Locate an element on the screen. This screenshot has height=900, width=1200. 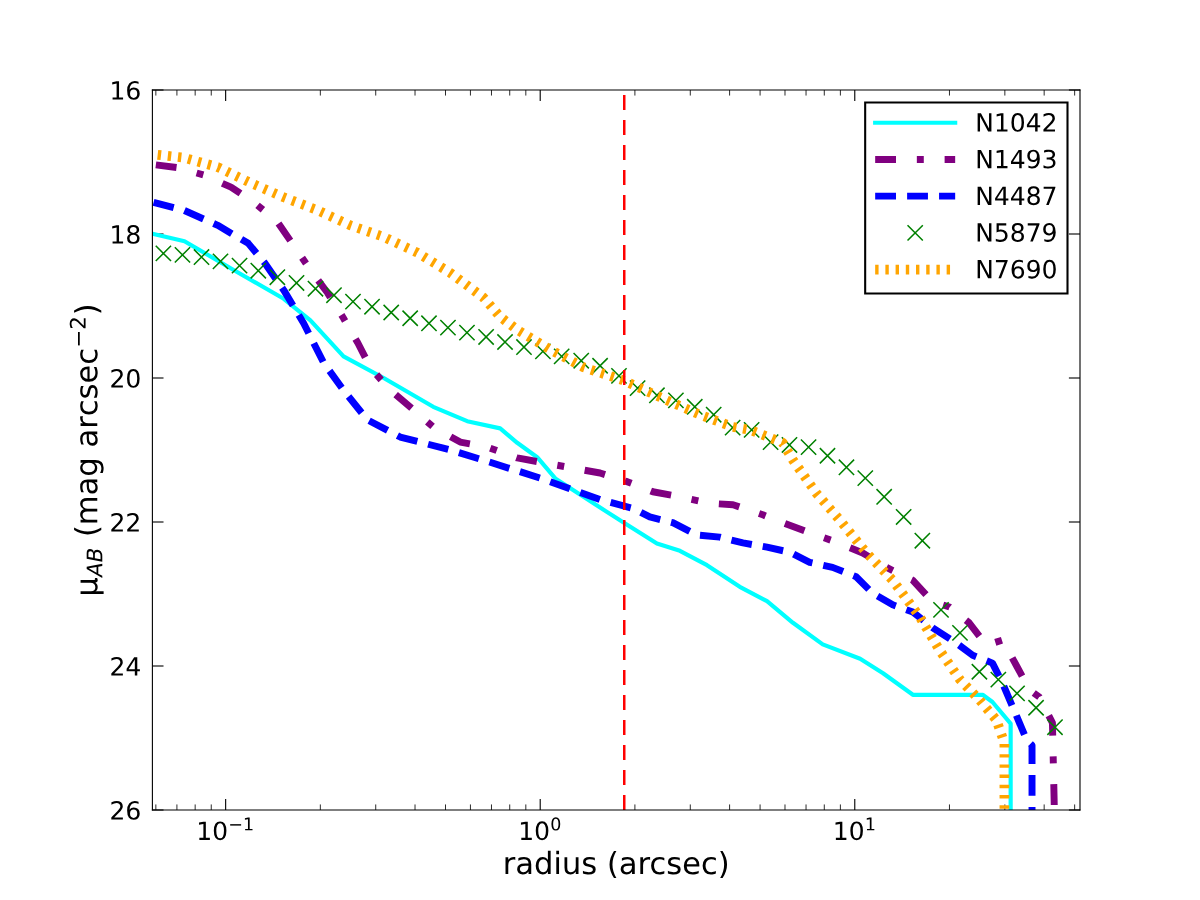
legend-label: N1493 is located at coordinates (1016, 159).